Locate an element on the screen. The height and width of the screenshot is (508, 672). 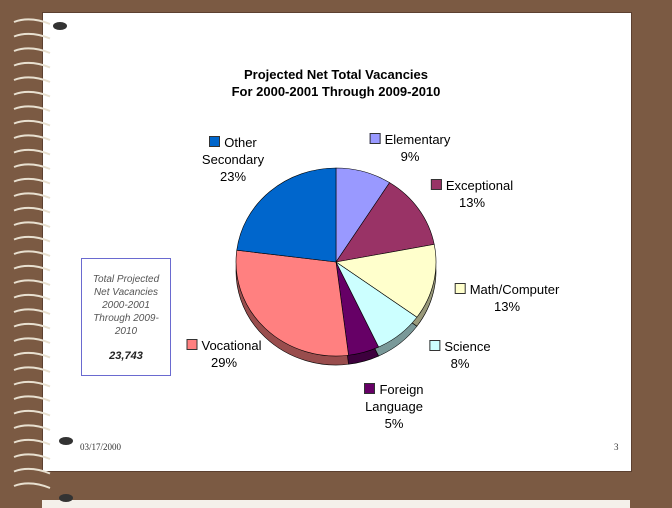
slice-label: Exceptional 13% is located at coordinates (472, 194).